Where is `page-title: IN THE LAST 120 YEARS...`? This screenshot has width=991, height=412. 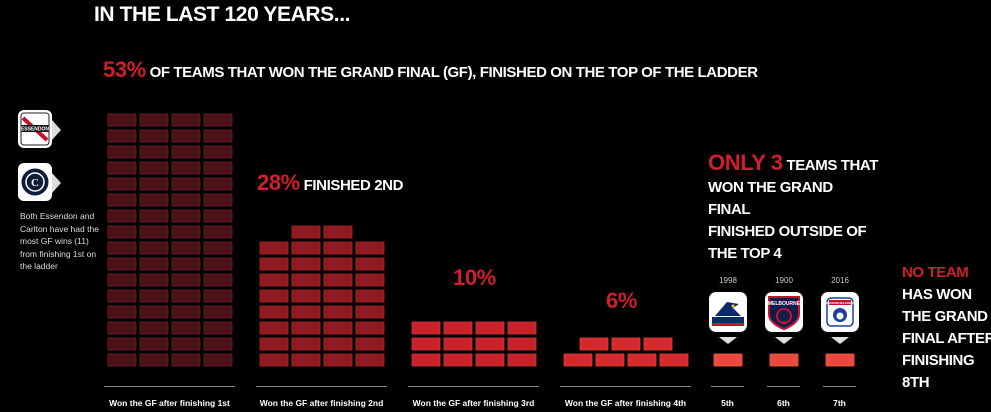 page-title: IN THE LAST 120 YEARS... is located at coordinates (222, 14).